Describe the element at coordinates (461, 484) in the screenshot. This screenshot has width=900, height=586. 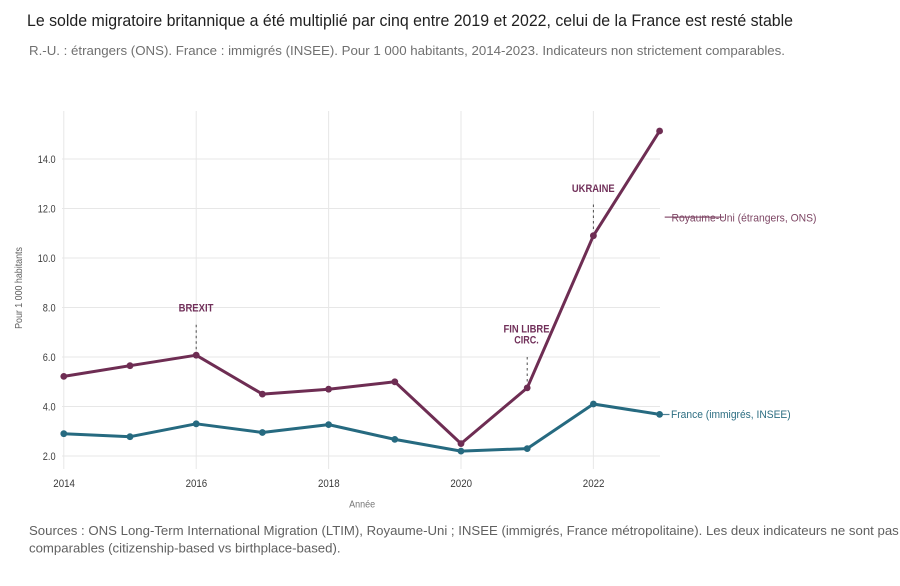
I see `svg-text: 2020` at that location.